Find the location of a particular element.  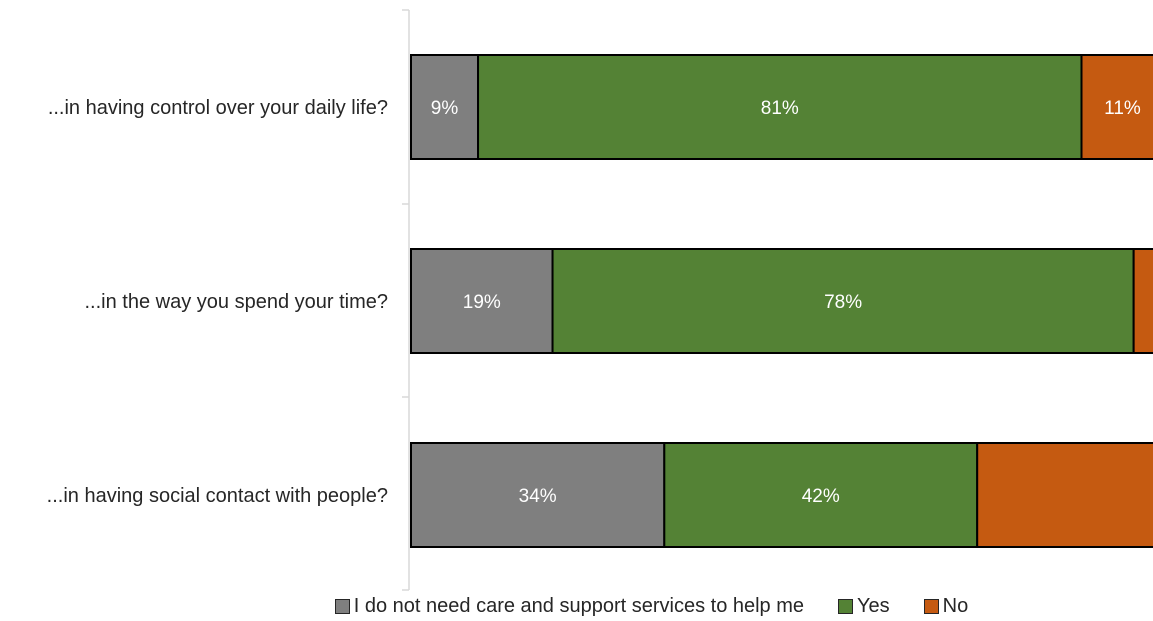

data-label: 19% is located at coordinates (482, 302).